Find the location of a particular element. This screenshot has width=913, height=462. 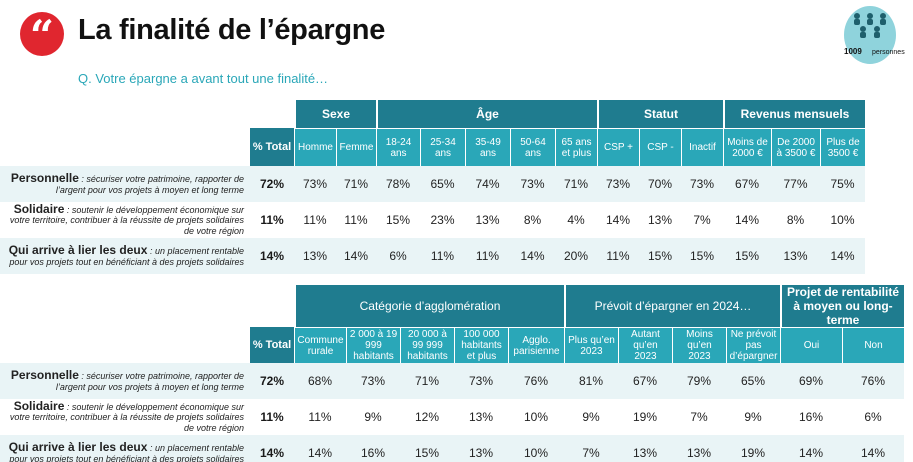

cell-value: 77% is located at coordinates (795, 184).